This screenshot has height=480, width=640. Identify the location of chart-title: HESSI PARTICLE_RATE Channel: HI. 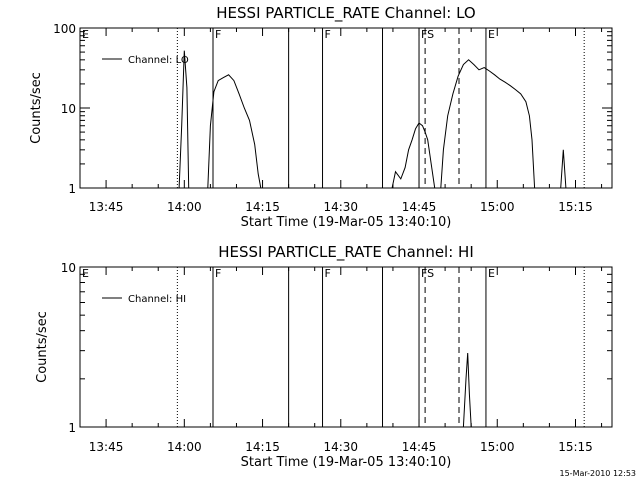
(346, 252).